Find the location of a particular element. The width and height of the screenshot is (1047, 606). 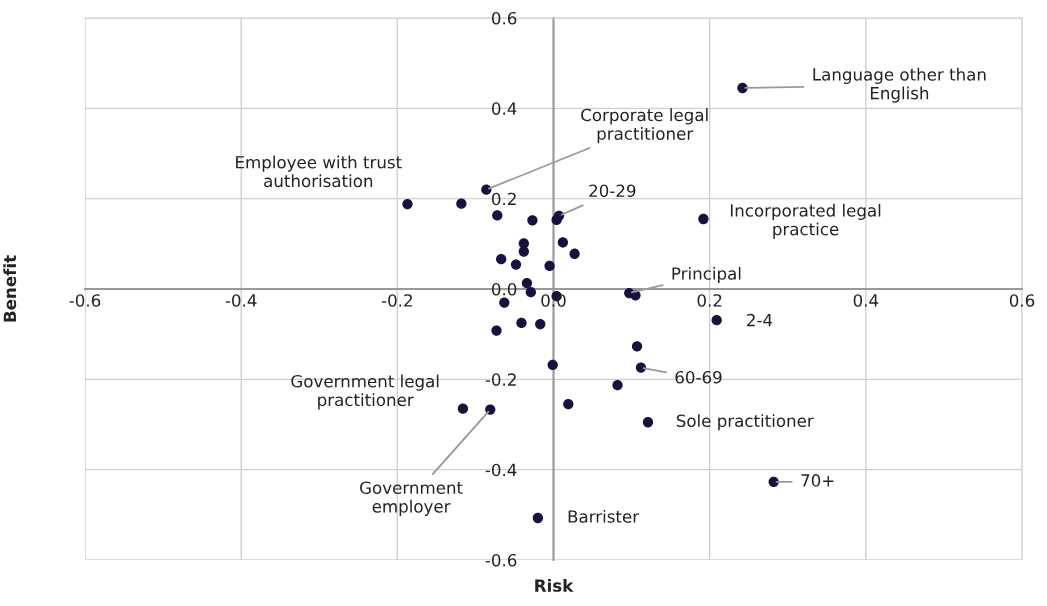

x-axis-title: Risk is located at coordinates (554, 585).